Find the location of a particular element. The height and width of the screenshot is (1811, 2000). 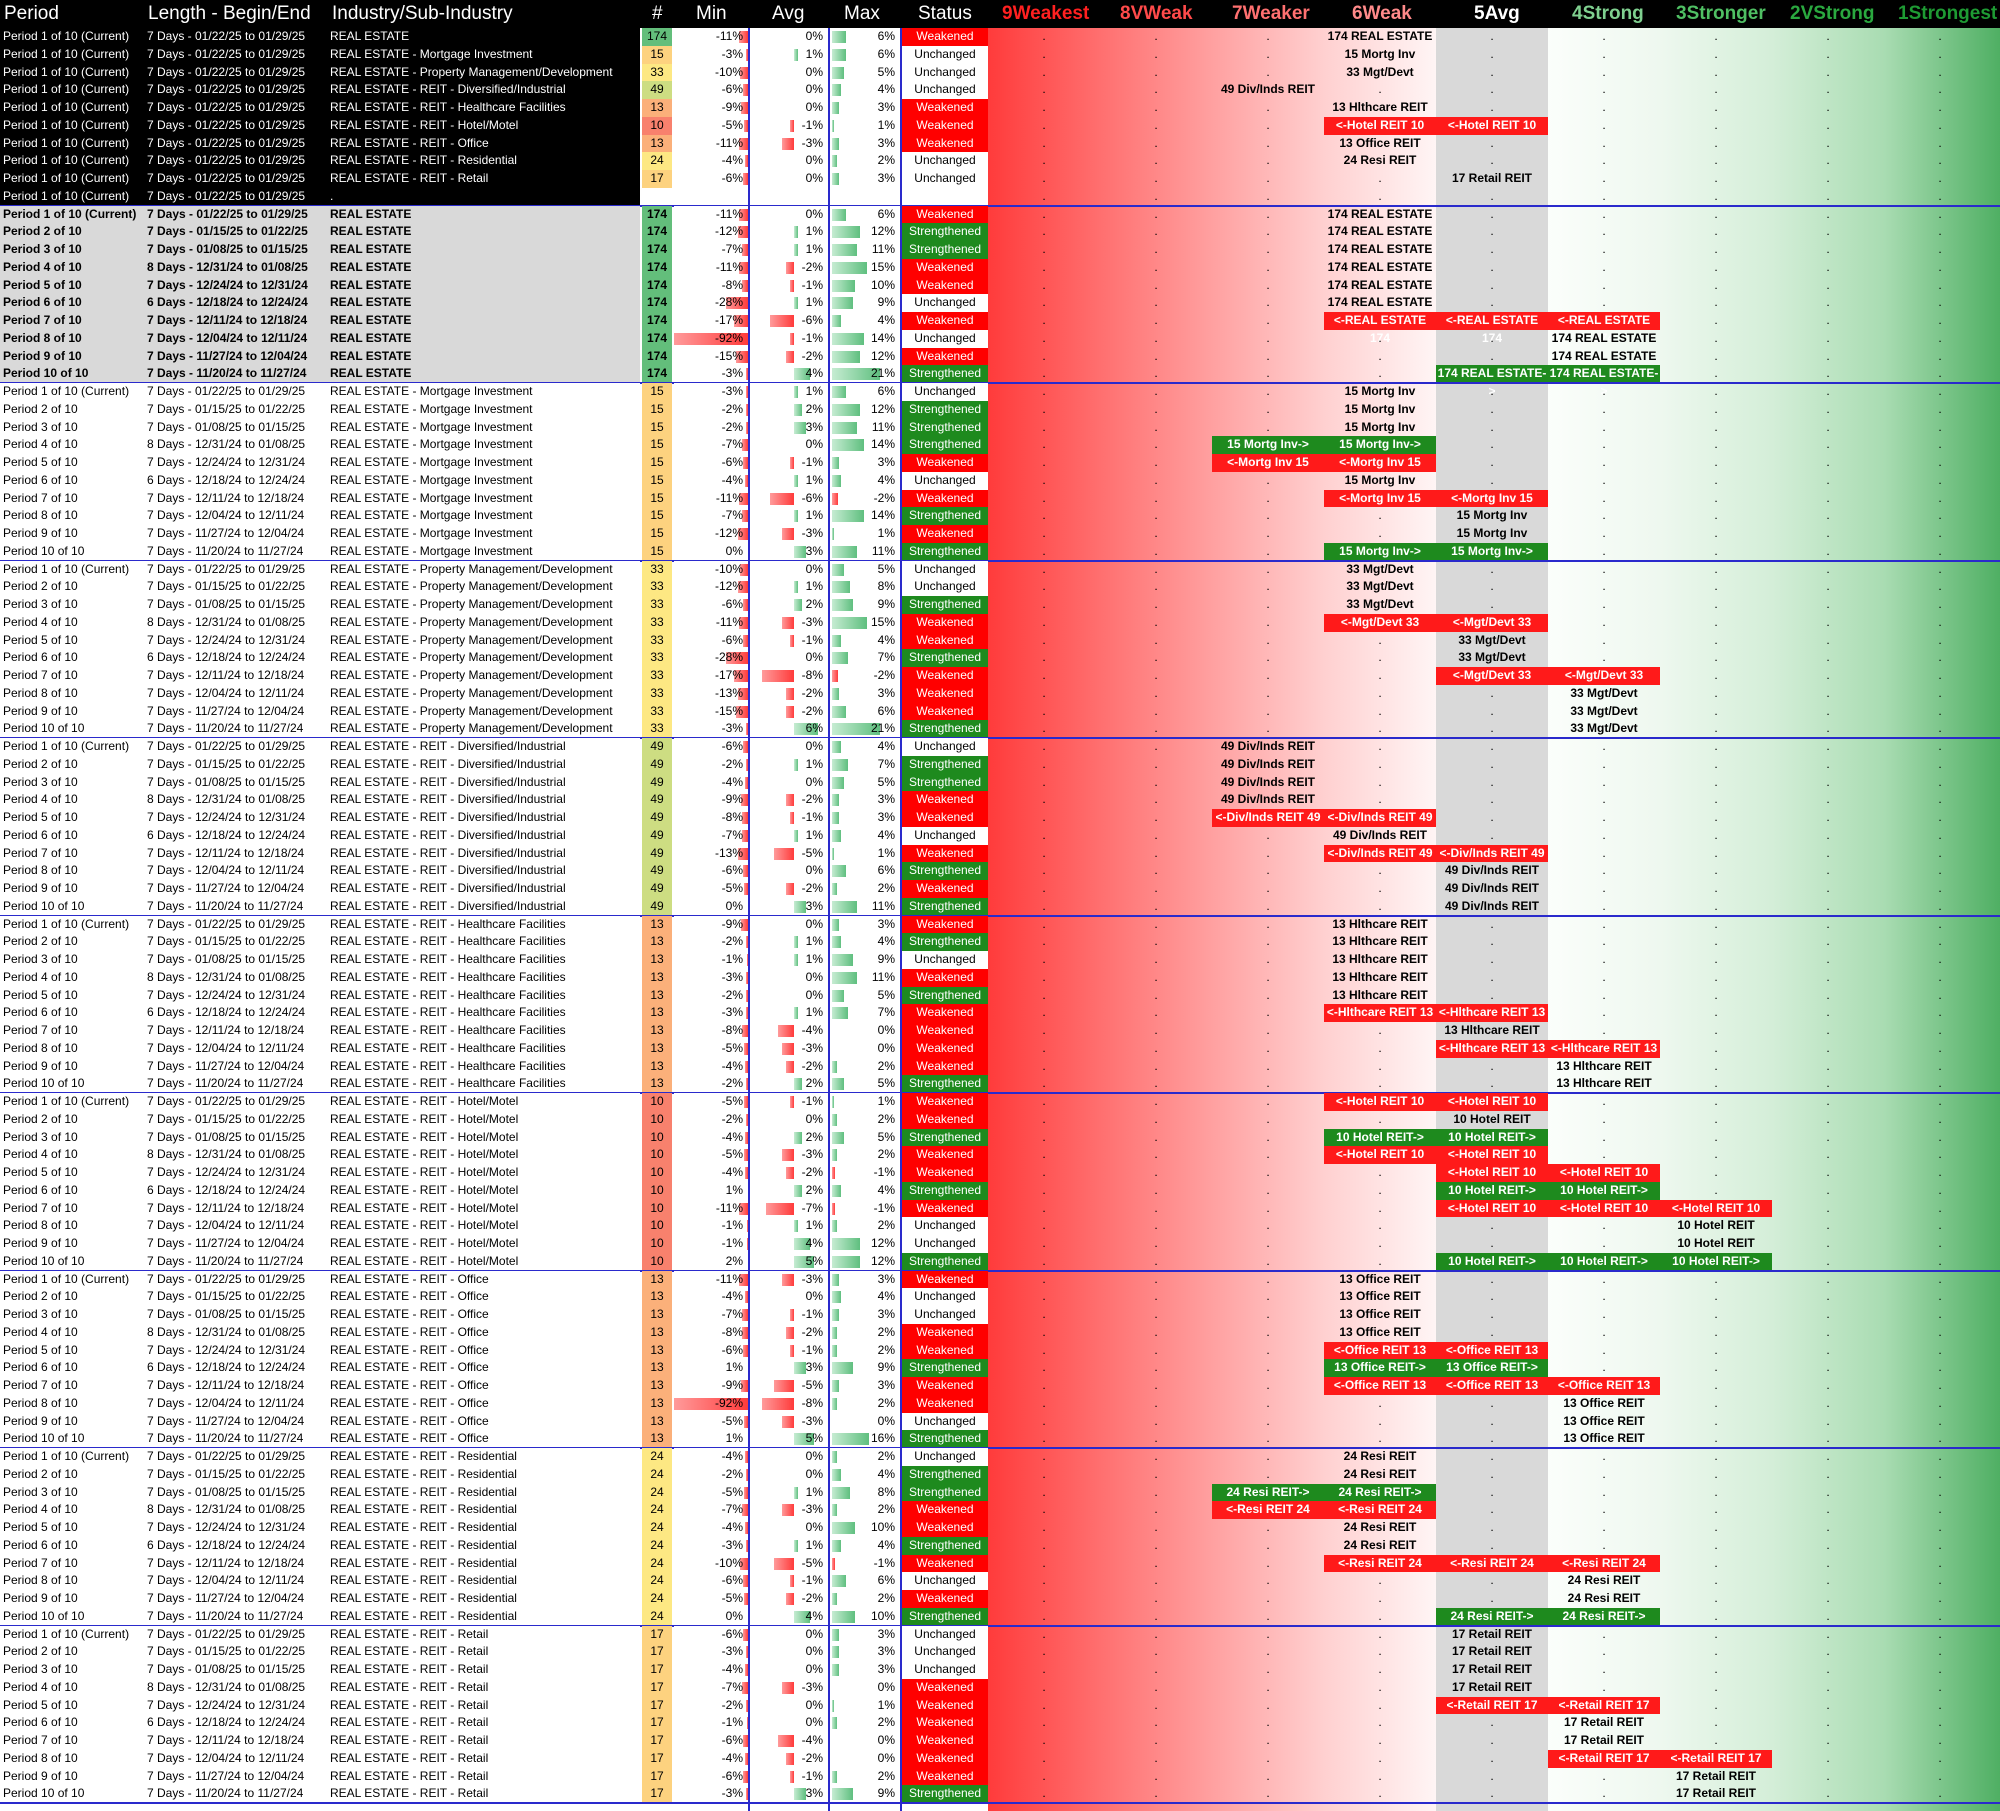

header-max: Max is located at coordinates (862, 14).